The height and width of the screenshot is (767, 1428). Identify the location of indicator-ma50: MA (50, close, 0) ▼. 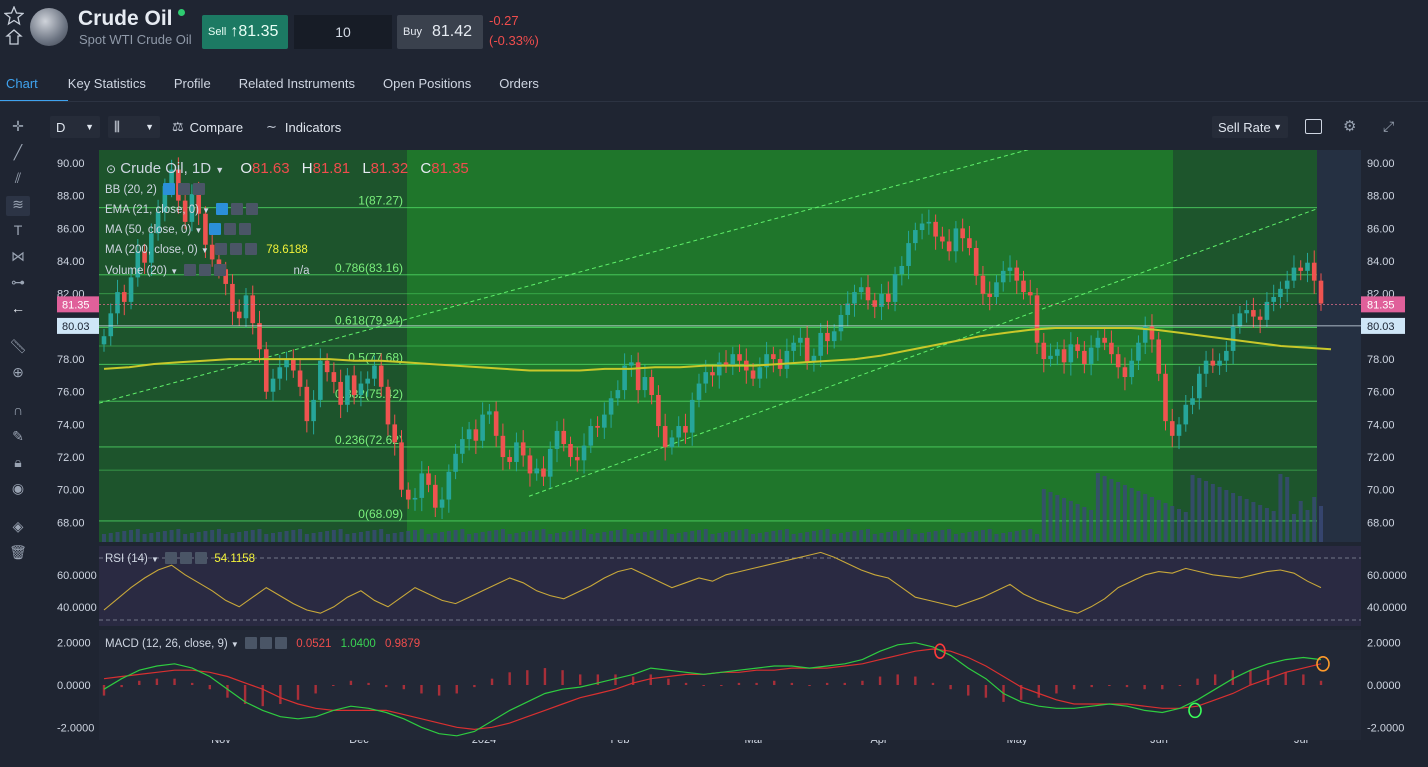
(178, 229).